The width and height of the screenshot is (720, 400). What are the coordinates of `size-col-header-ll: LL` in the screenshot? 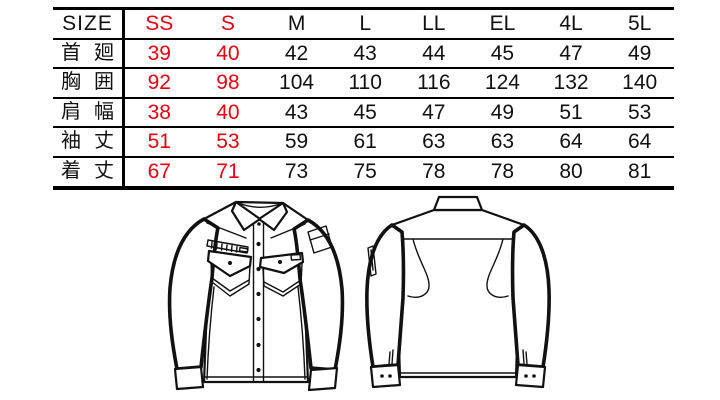 It's located at (434, 23).